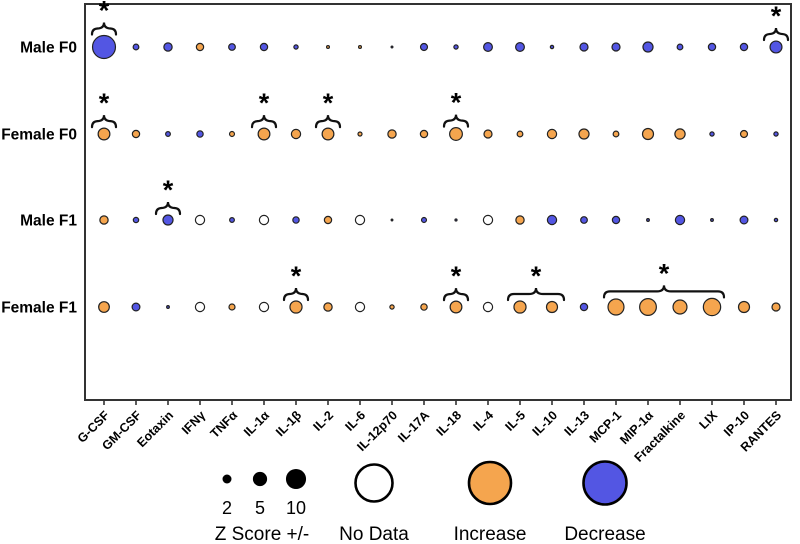 This screenshot has height=544, width=800. What do you see at coordinates (490, 534) in the screenshot?
I see `legend-label-inc: Increase` at bounding box center [490, 534].